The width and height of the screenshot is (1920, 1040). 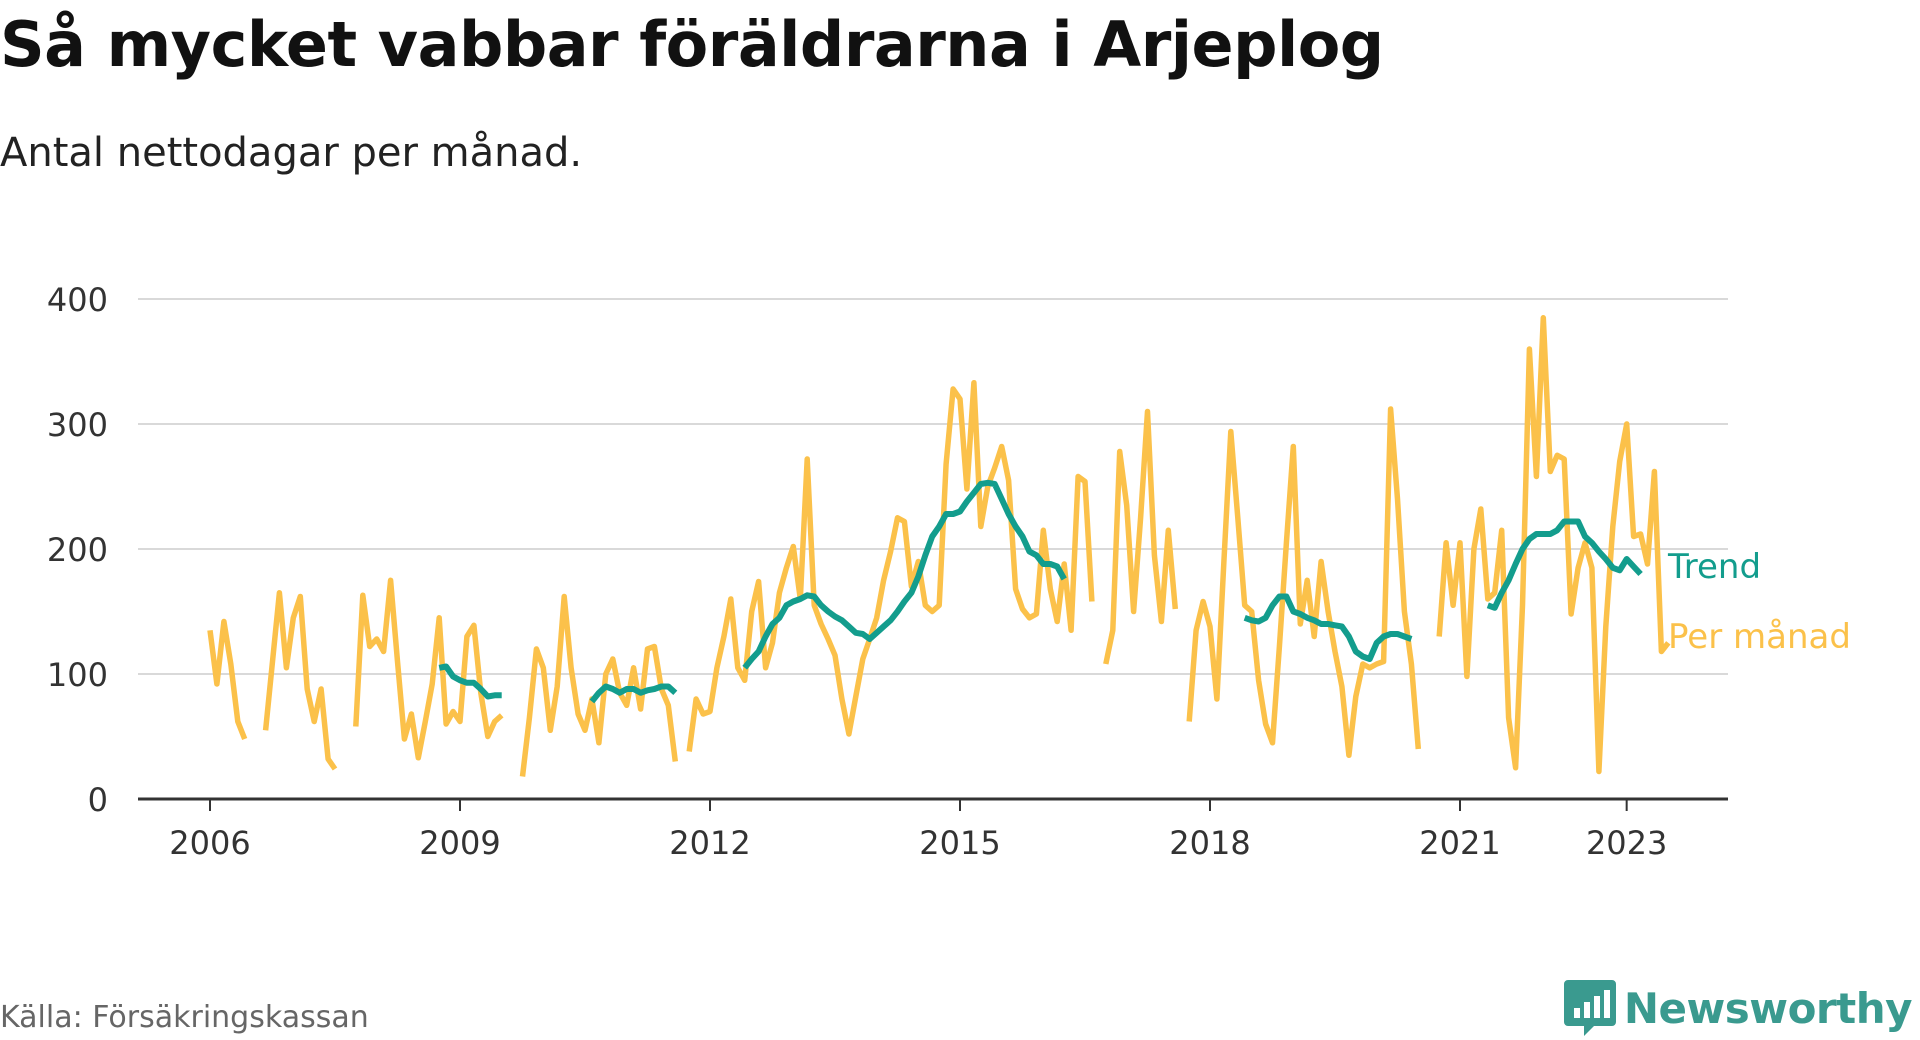 I want to click on y-tick-label: 100, so click(x=77, y=675).